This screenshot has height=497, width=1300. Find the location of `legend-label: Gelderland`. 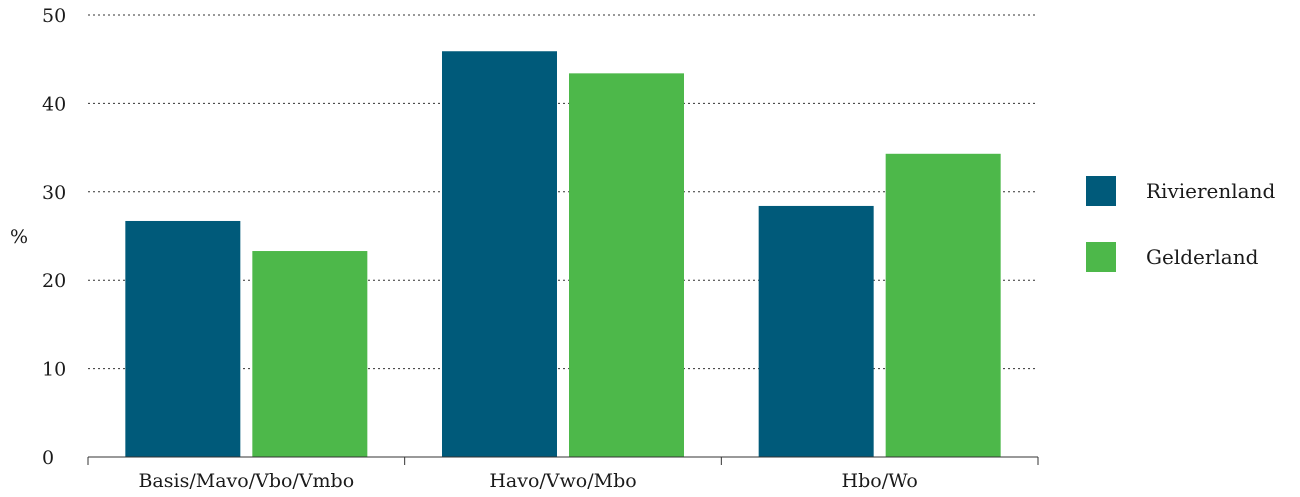

legend-label: Gelderland is located at coordinates (1202, 257).